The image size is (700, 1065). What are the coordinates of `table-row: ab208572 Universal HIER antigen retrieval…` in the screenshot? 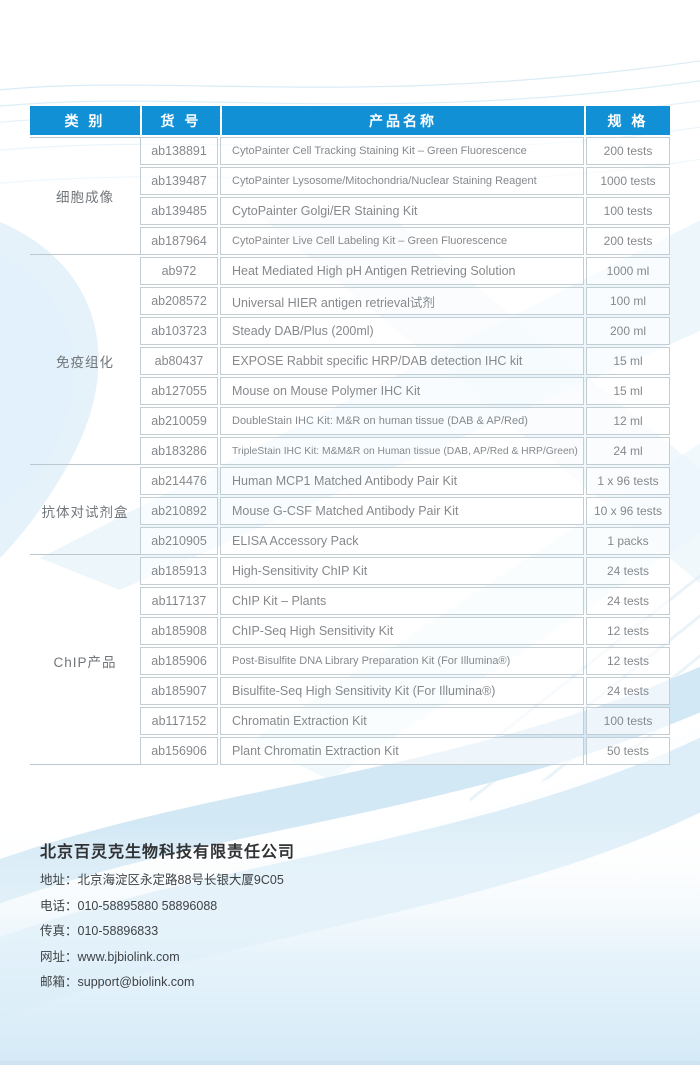 It's located at (405, 301).